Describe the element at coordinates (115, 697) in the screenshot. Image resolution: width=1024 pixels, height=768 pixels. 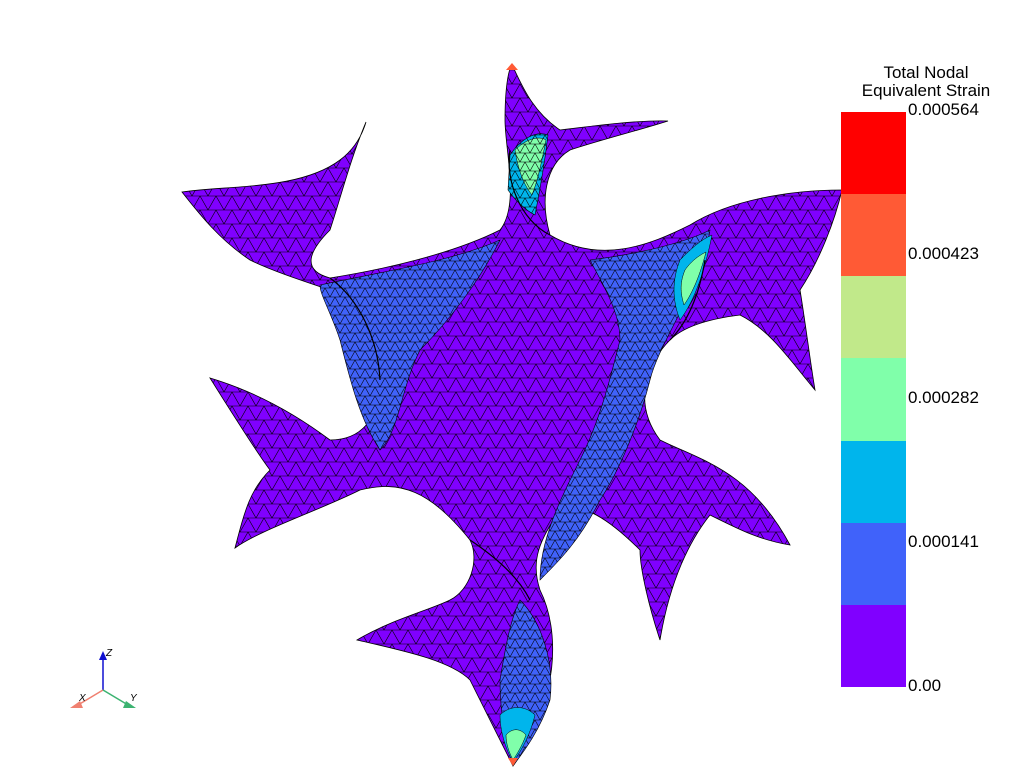
I see `y-axis-line` at that location.